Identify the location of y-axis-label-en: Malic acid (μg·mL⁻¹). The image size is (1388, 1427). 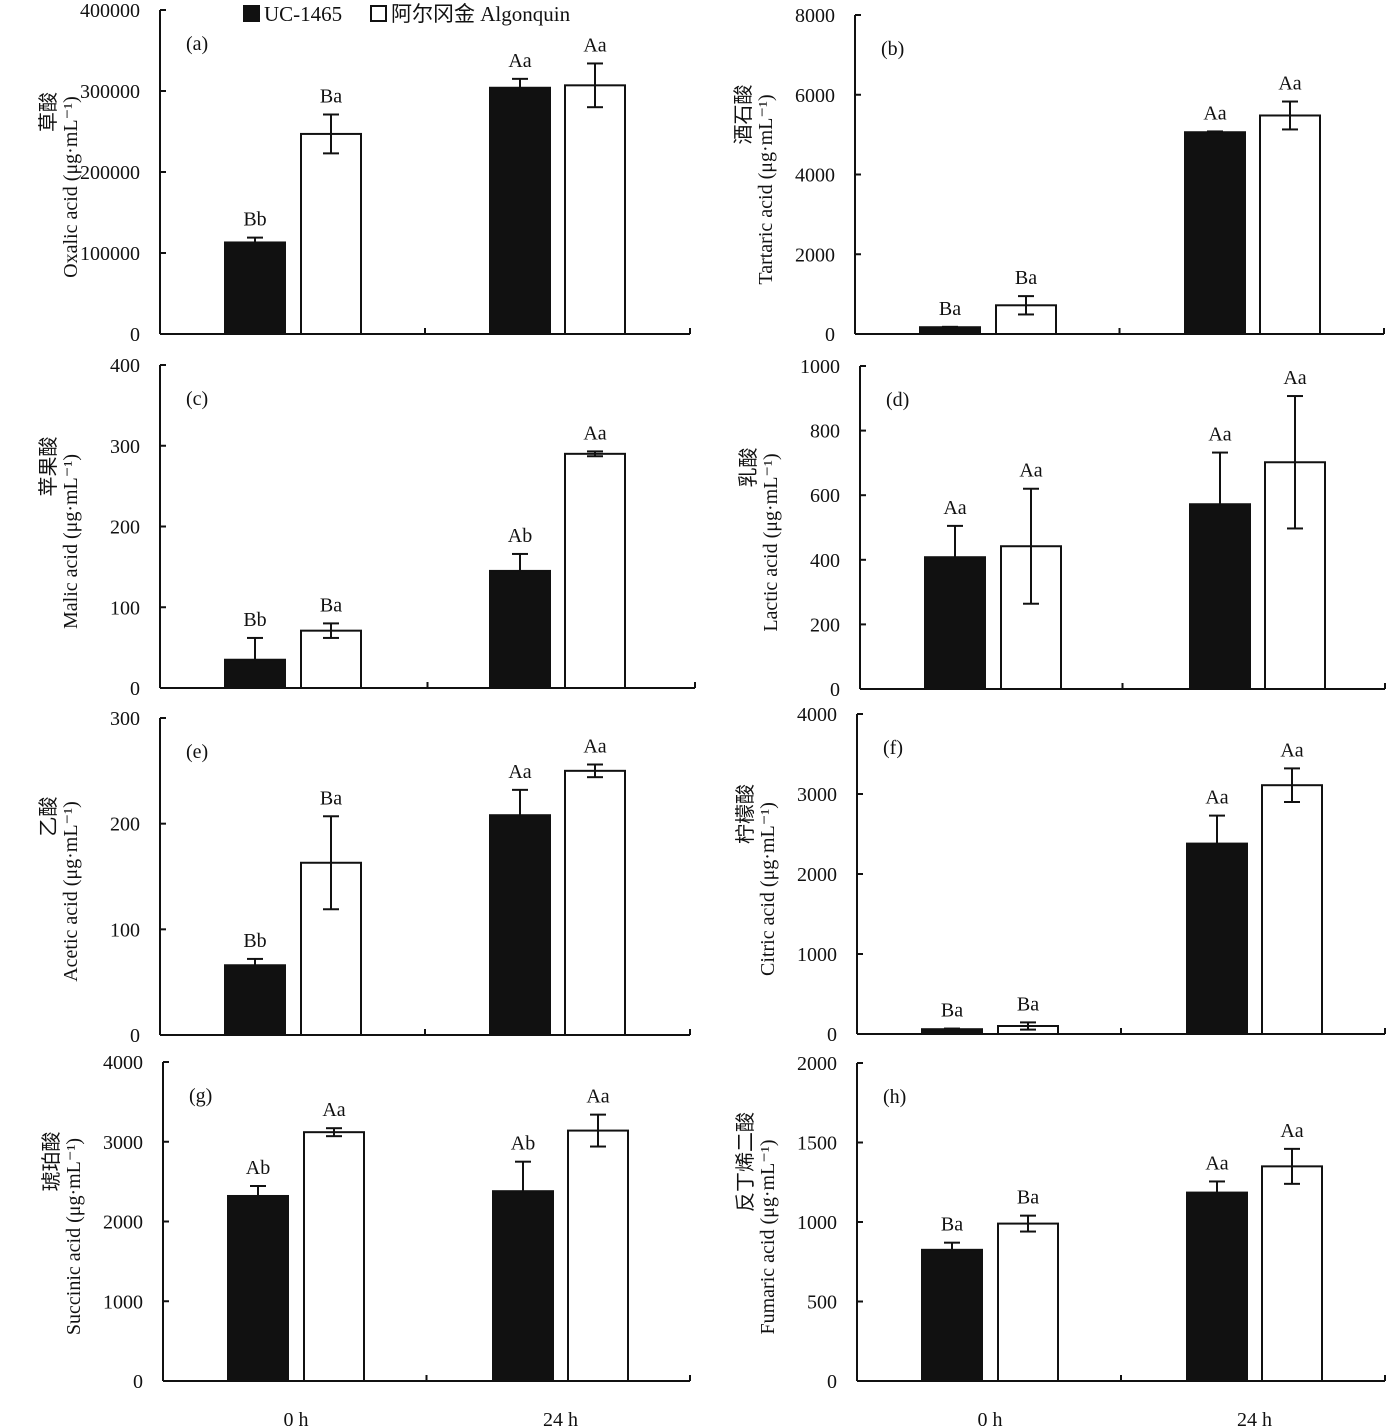
(71, 541).